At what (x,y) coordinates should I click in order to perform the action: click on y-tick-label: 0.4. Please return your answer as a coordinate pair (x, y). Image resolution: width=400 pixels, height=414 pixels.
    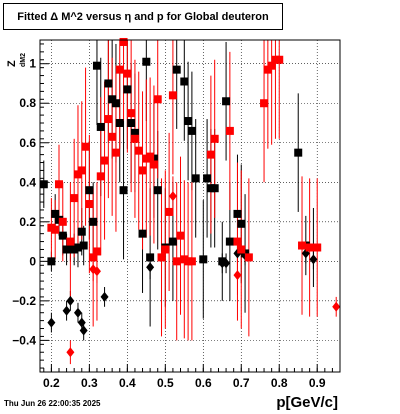
    Looking at the image, I should click on (27, 182).